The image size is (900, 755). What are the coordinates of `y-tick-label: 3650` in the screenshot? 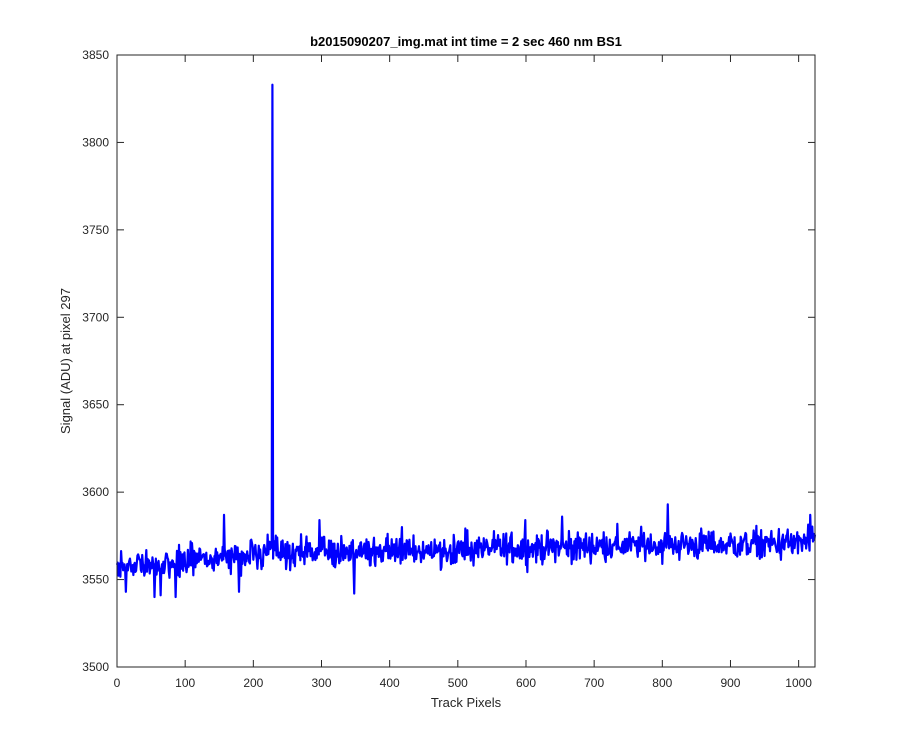 It's located at (95, 405).